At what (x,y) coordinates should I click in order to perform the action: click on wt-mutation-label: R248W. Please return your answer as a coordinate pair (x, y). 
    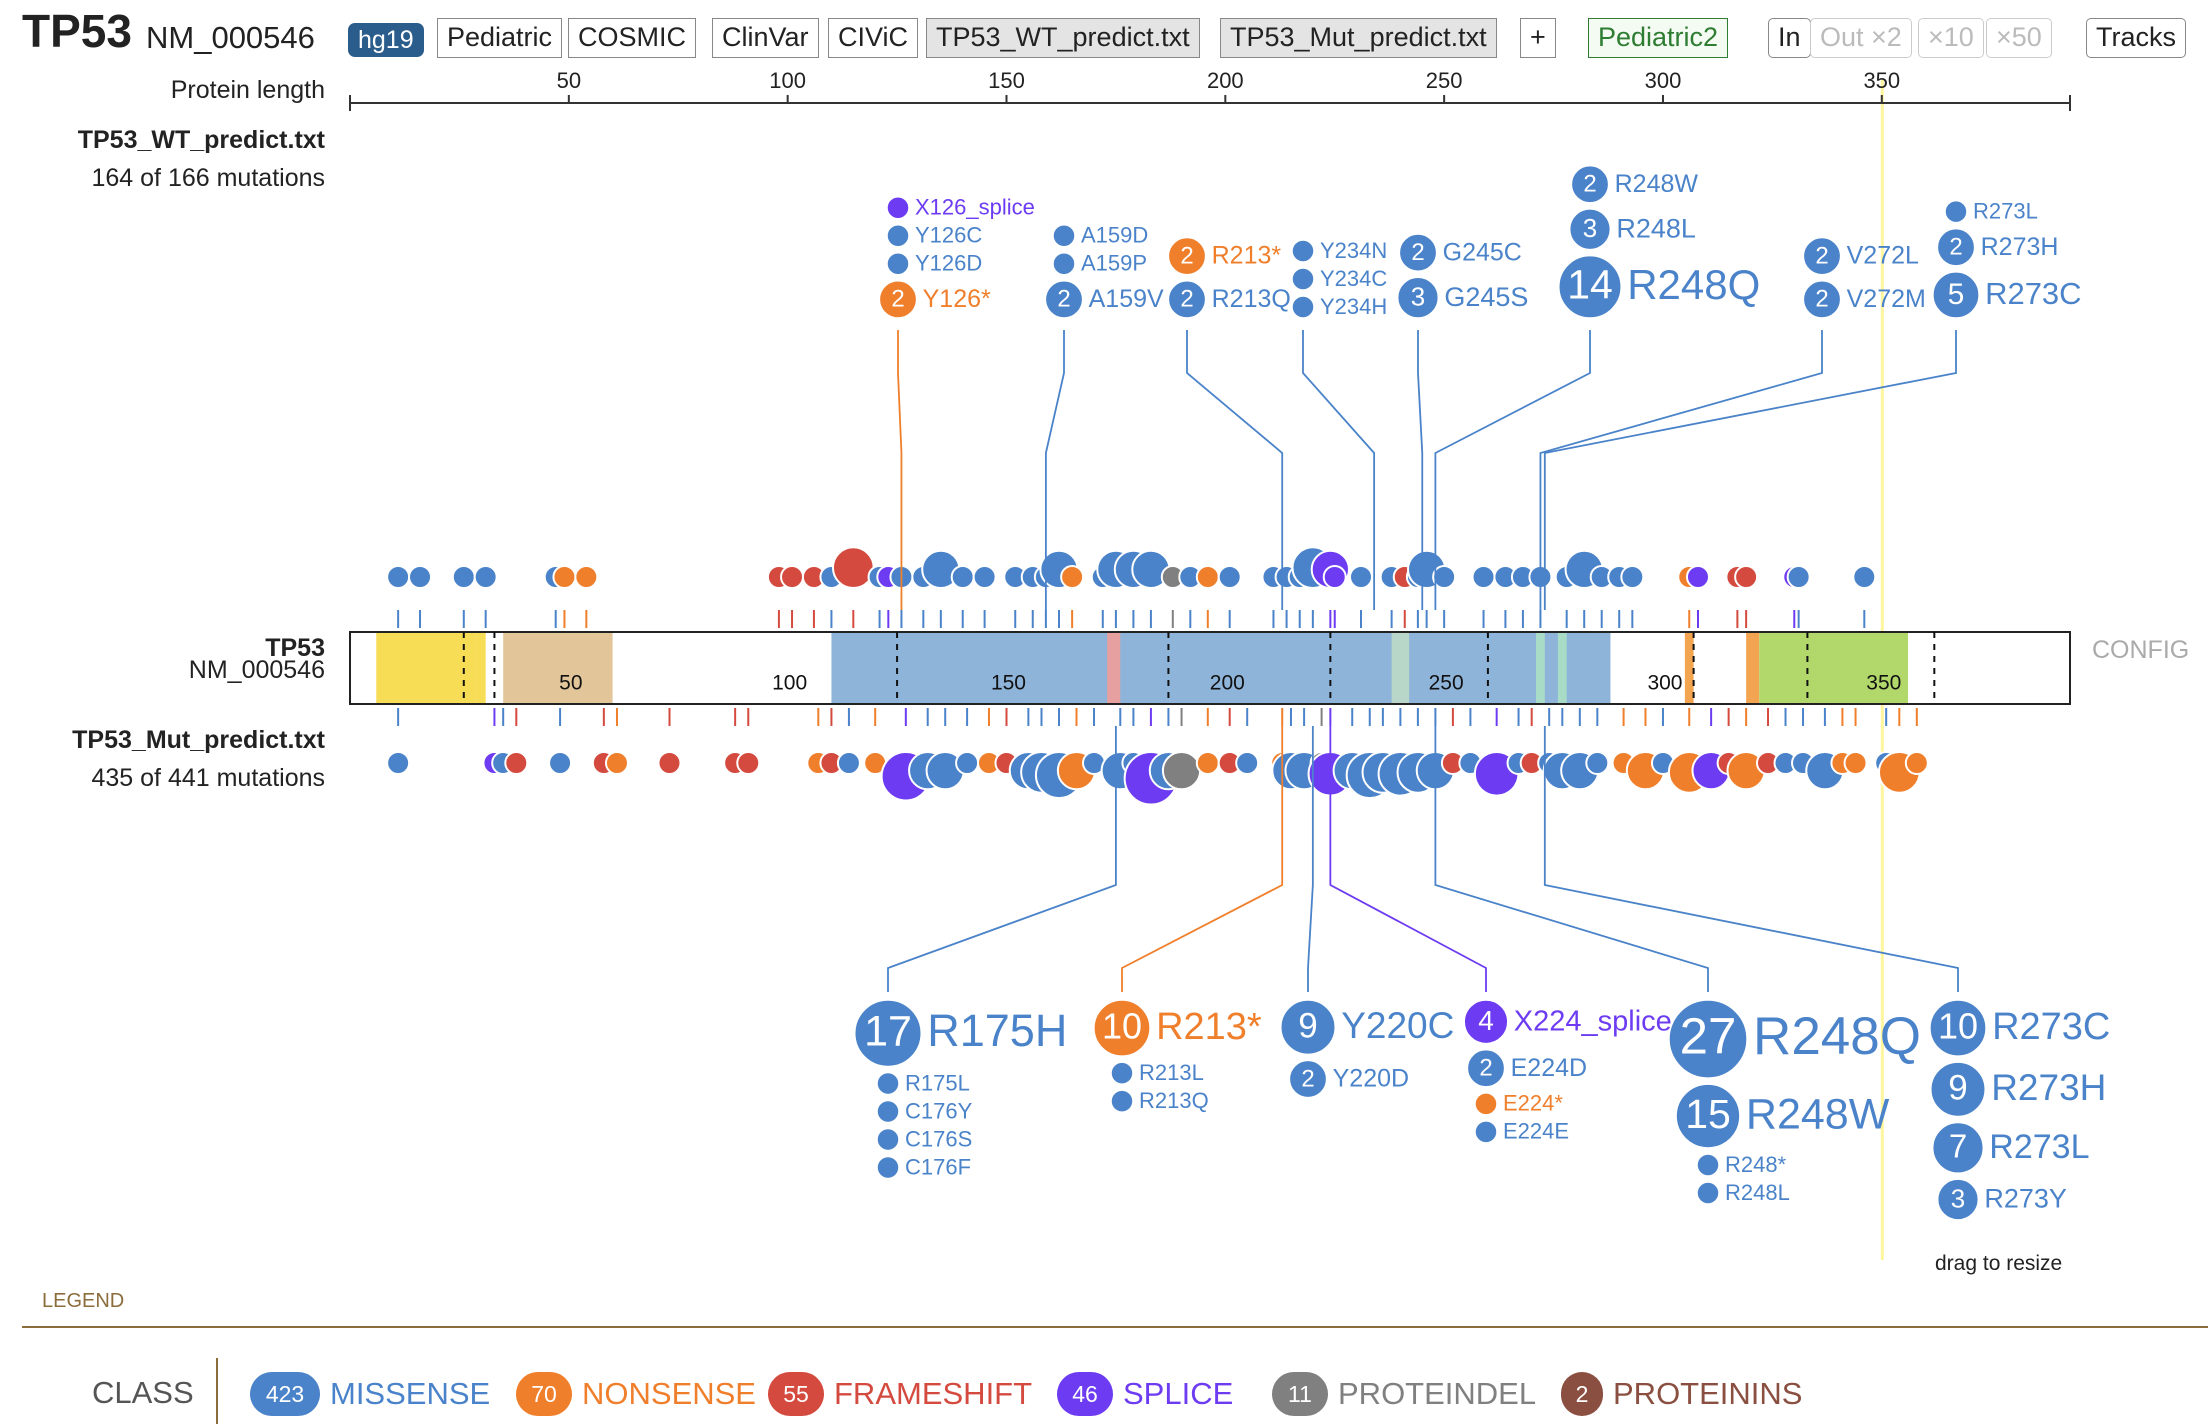
    Looking at the image, I should click on (1657, 184).